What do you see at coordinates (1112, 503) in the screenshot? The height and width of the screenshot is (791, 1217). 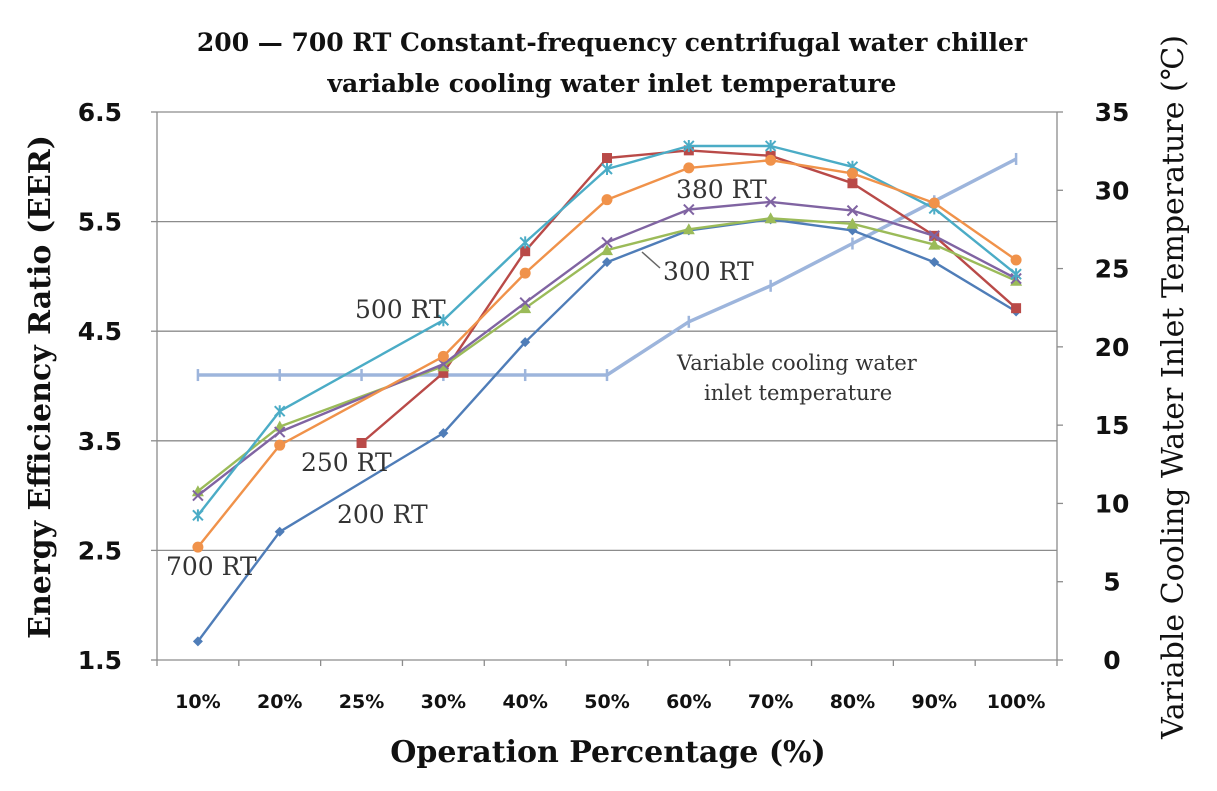 I see `y2-tick-label-2: 10` at bounding box center [1112, 503].